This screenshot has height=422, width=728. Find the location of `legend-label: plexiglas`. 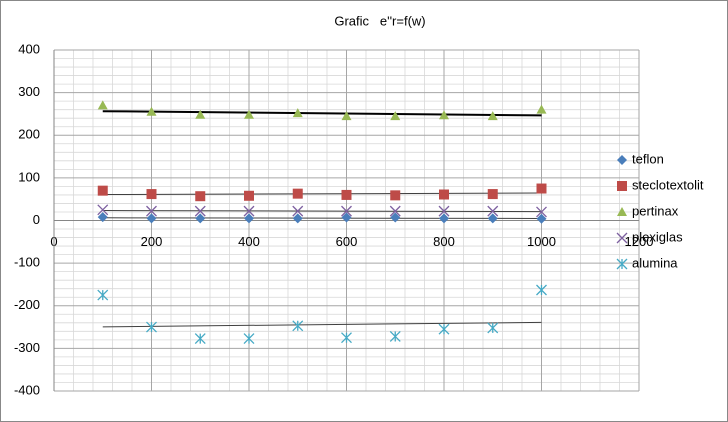

legend-label: plexiglas is located at coordinates (657, 236).